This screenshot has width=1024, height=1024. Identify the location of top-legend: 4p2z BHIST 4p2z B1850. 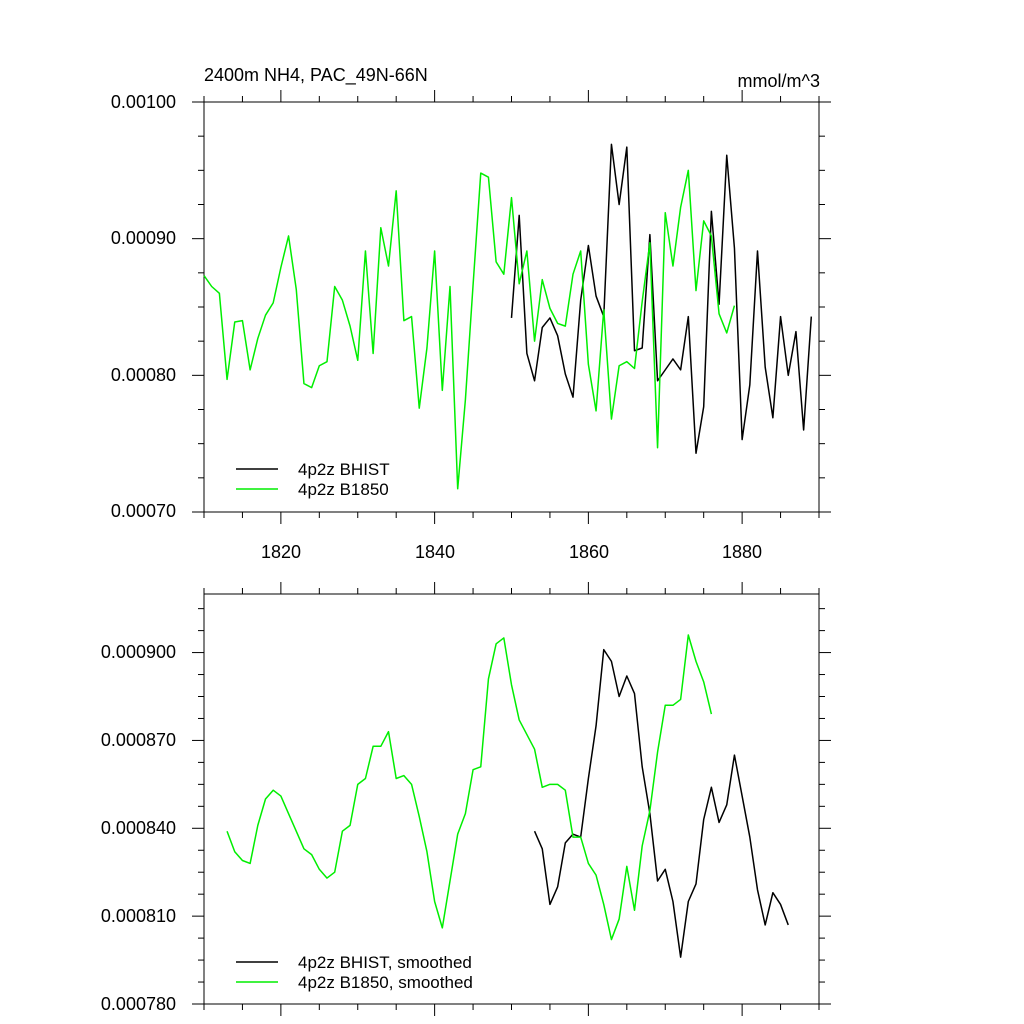
(313, 479).